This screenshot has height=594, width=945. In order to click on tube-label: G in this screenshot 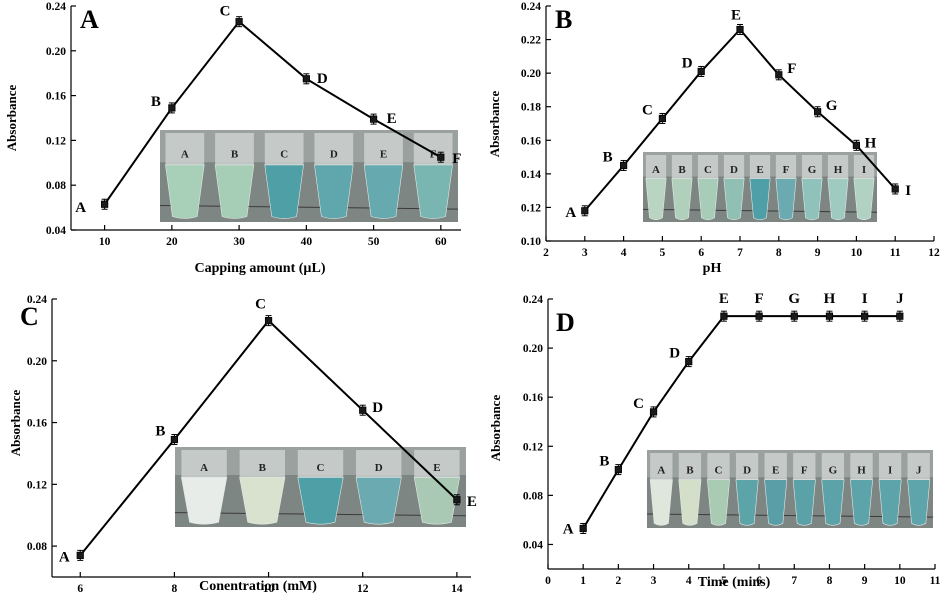, I will do `click(833, 470)`.